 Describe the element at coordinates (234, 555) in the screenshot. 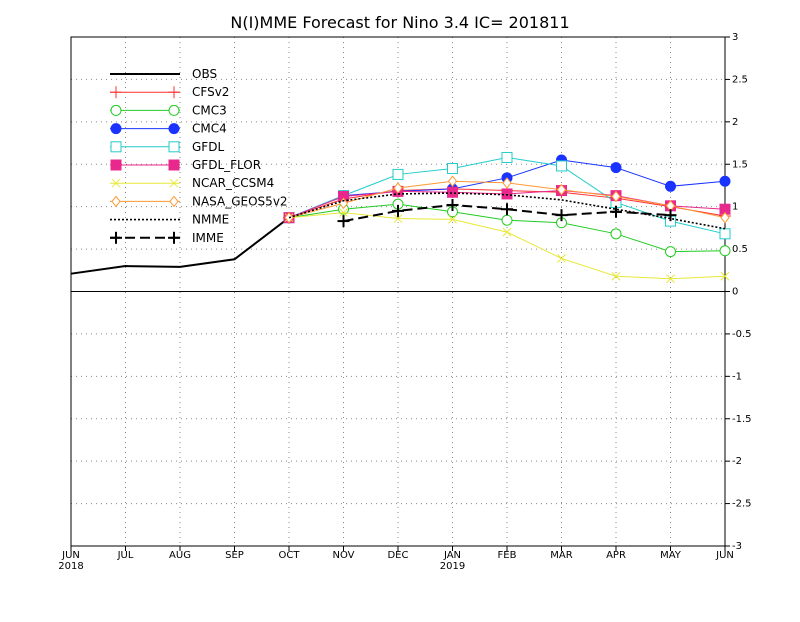

I see `x-tick-label: SEP` at that location.